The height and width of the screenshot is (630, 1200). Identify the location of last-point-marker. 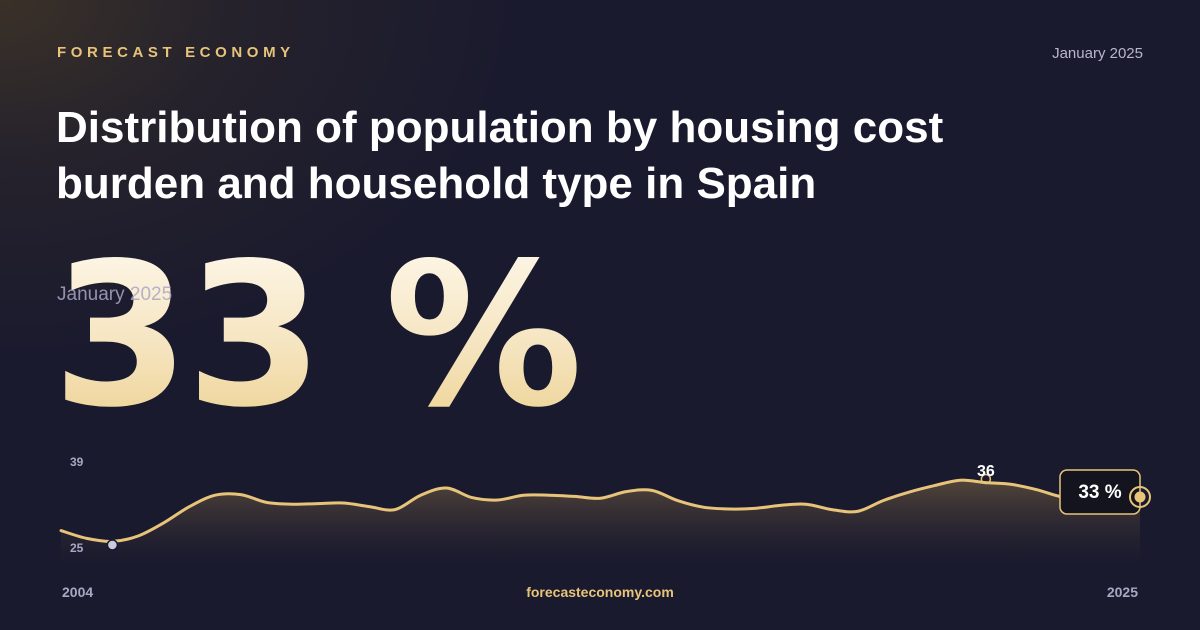
(1140, 497).